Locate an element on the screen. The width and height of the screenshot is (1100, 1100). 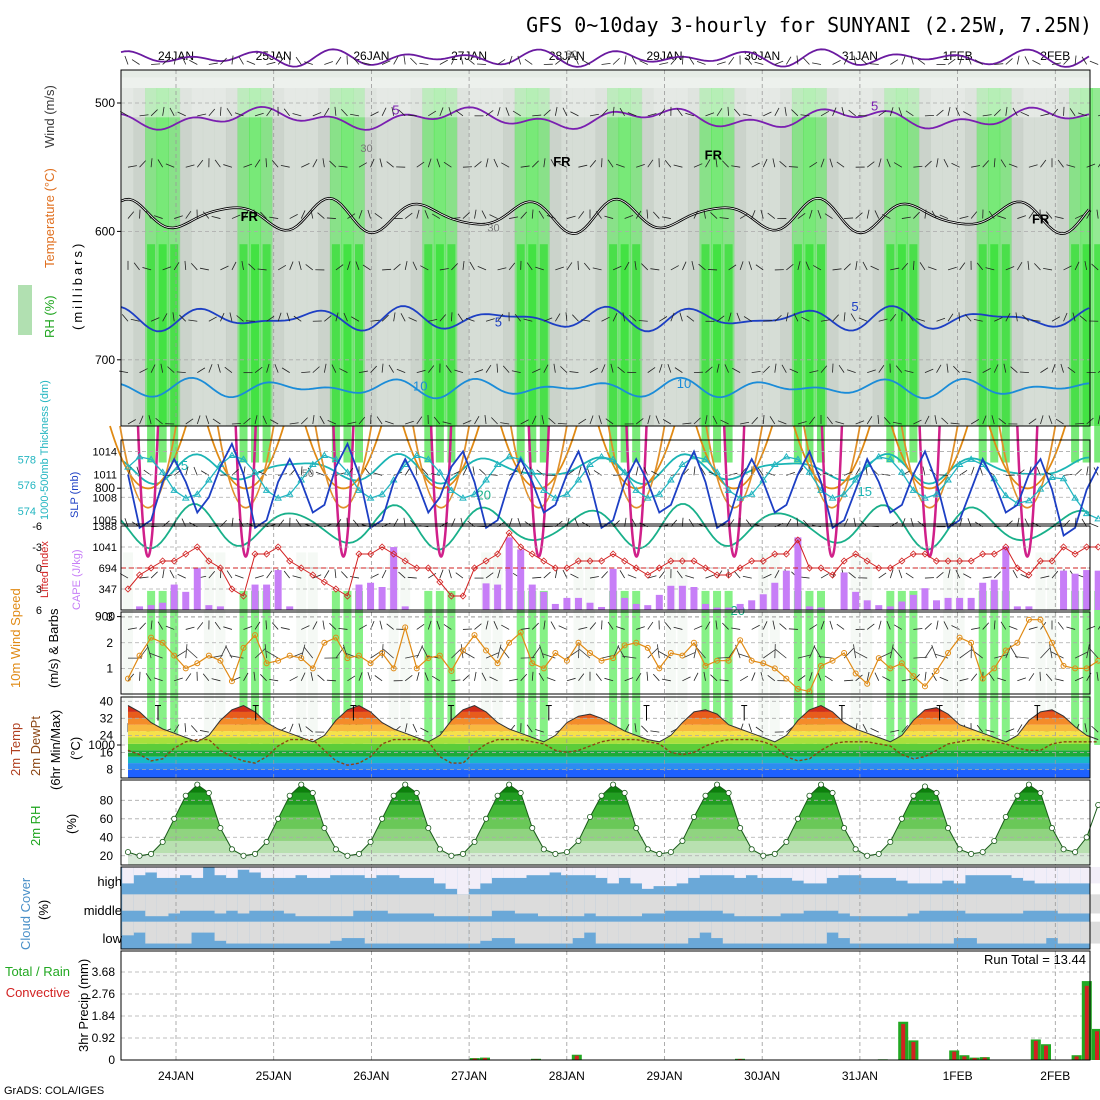
top-date-label: 28JAN is located at coordinates (567, 56).